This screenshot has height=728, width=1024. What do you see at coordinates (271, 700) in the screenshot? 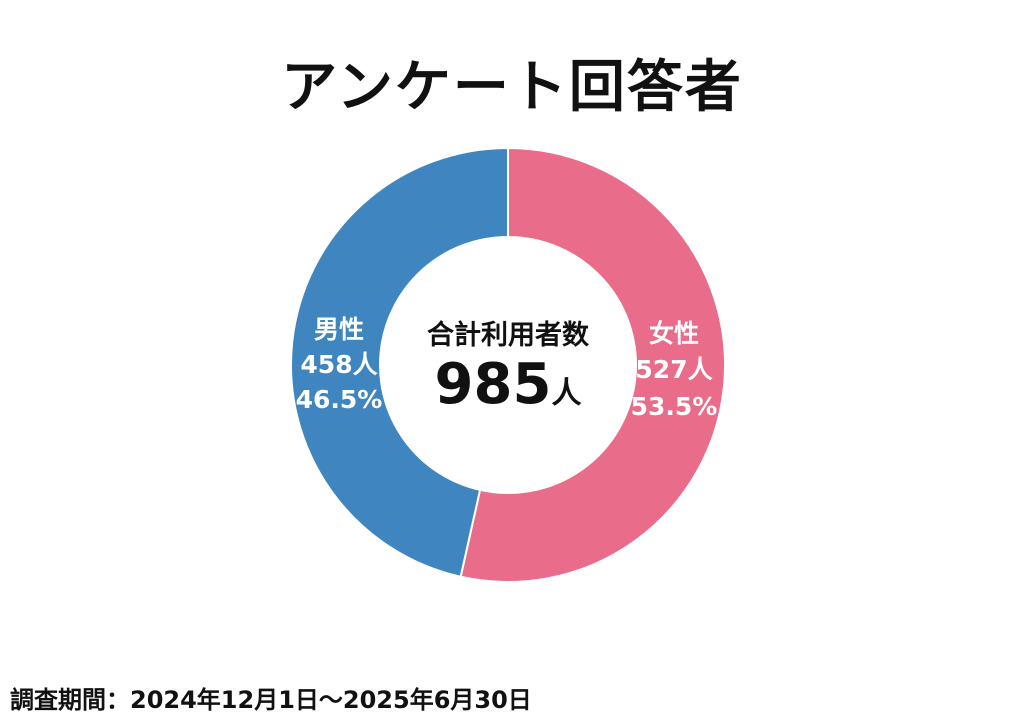
I see `survey-period: 調査期間：2024年12月1日～2025年6月30日` at bounding box center [271, 700].